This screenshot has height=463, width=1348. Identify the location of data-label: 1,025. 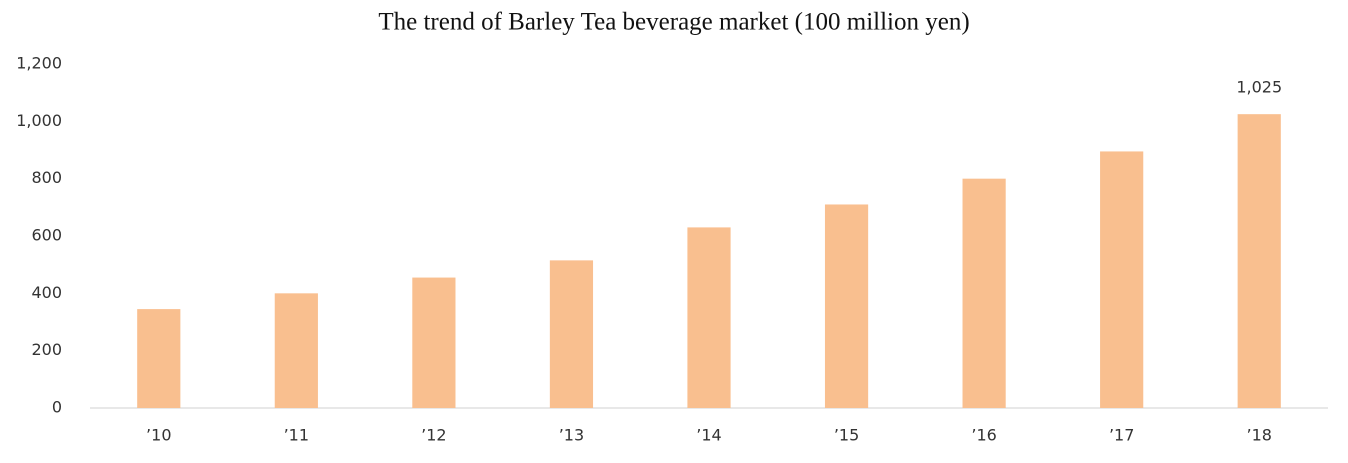
(1259, 87).